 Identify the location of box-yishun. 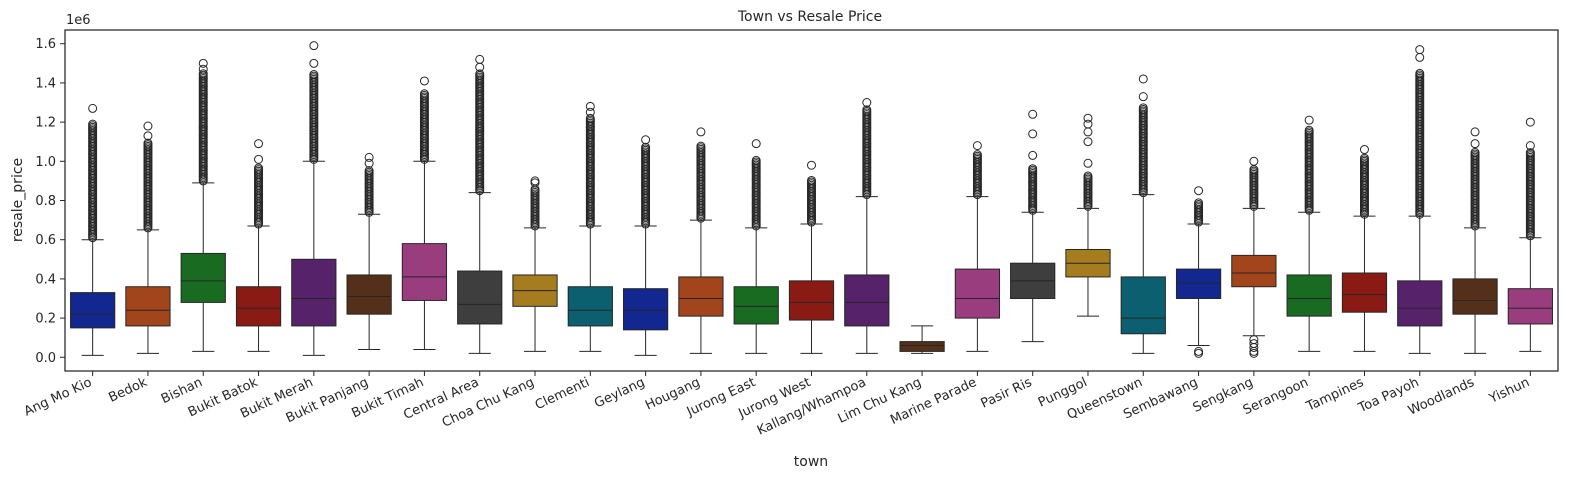
(1530, 234).